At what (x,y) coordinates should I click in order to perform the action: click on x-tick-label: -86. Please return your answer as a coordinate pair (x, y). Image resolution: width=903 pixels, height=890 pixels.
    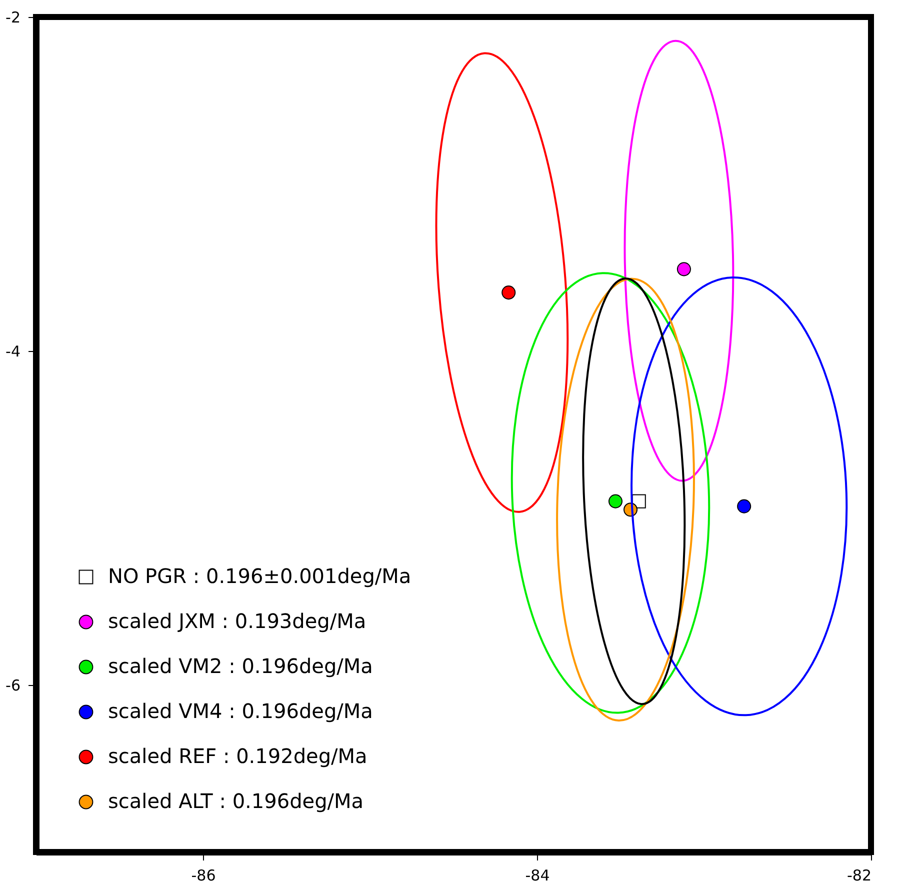
    Looking at the image, I should click on (203, 875).